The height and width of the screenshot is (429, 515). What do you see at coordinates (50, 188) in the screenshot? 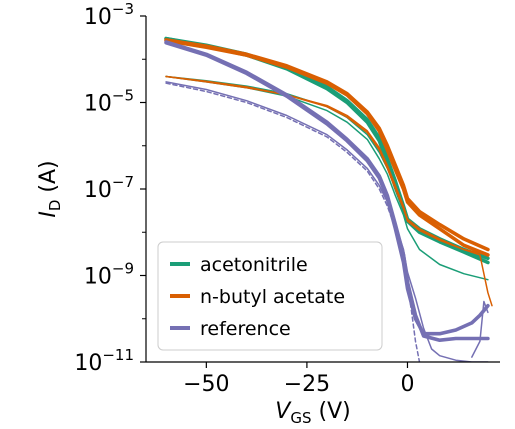
I see `y-axis-label: ID (A)` at bounding box center [50, 188].